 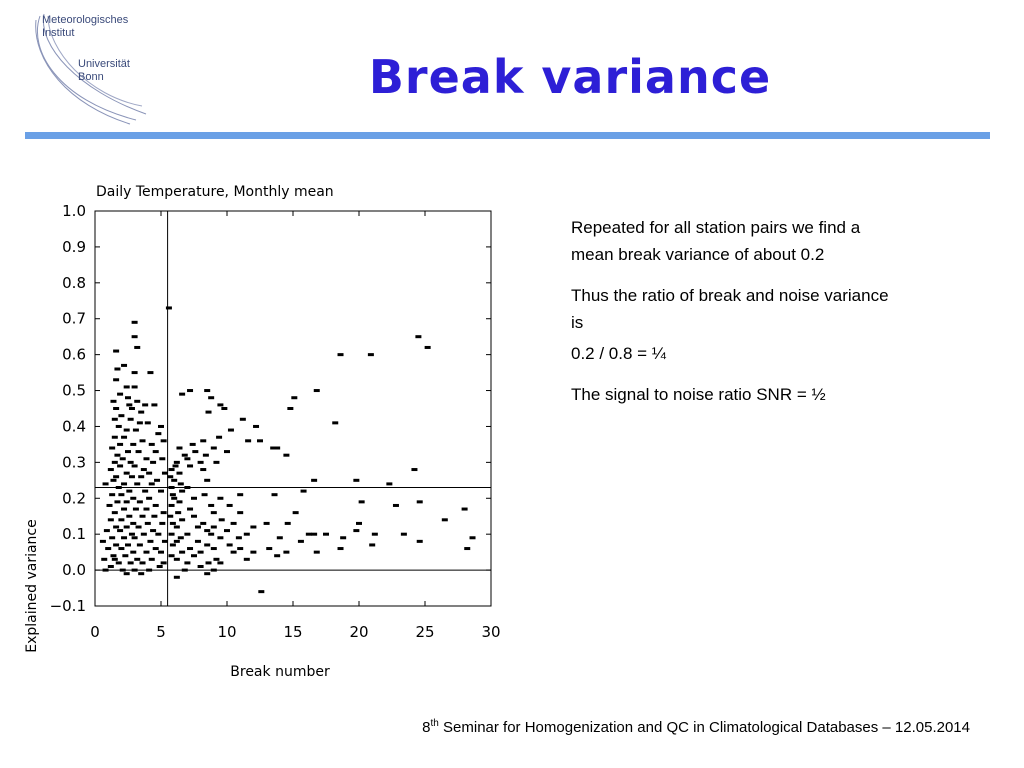 I want to click on university-logo: Meteorologisches Institut Universität Bonn, so click(x=83, y=67).